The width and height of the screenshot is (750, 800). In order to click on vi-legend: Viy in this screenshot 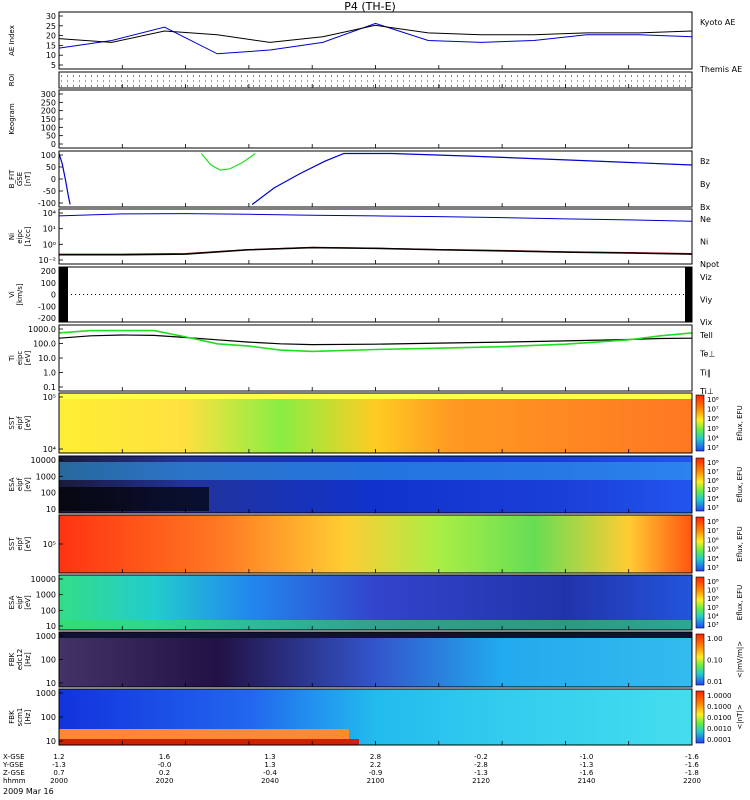, I will do `click(706, 300)`.